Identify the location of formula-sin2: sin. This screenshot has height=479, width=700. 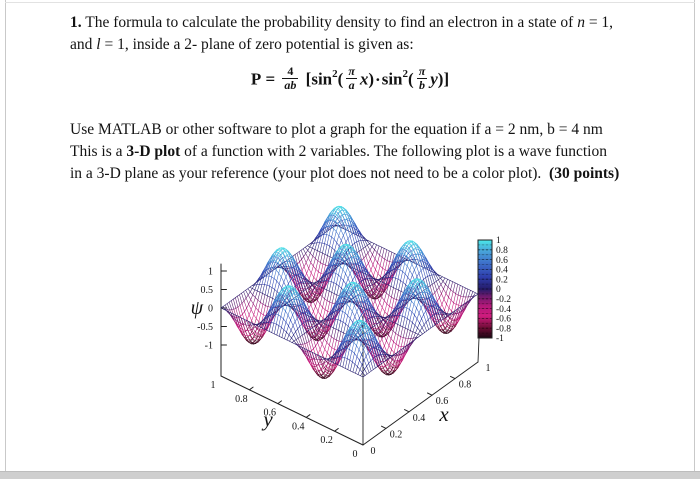
(392, 79).